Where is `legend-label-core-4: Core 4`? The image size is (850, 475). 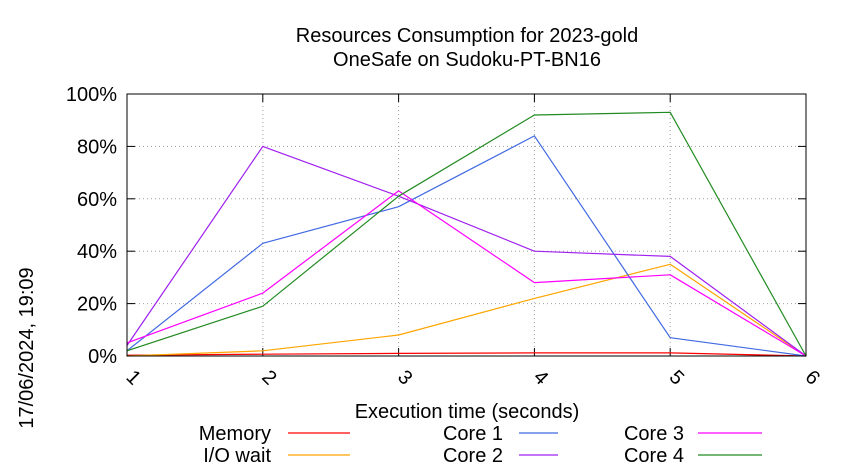 legend-label-core-4: Core 4 is located at coordinates (654, 456).